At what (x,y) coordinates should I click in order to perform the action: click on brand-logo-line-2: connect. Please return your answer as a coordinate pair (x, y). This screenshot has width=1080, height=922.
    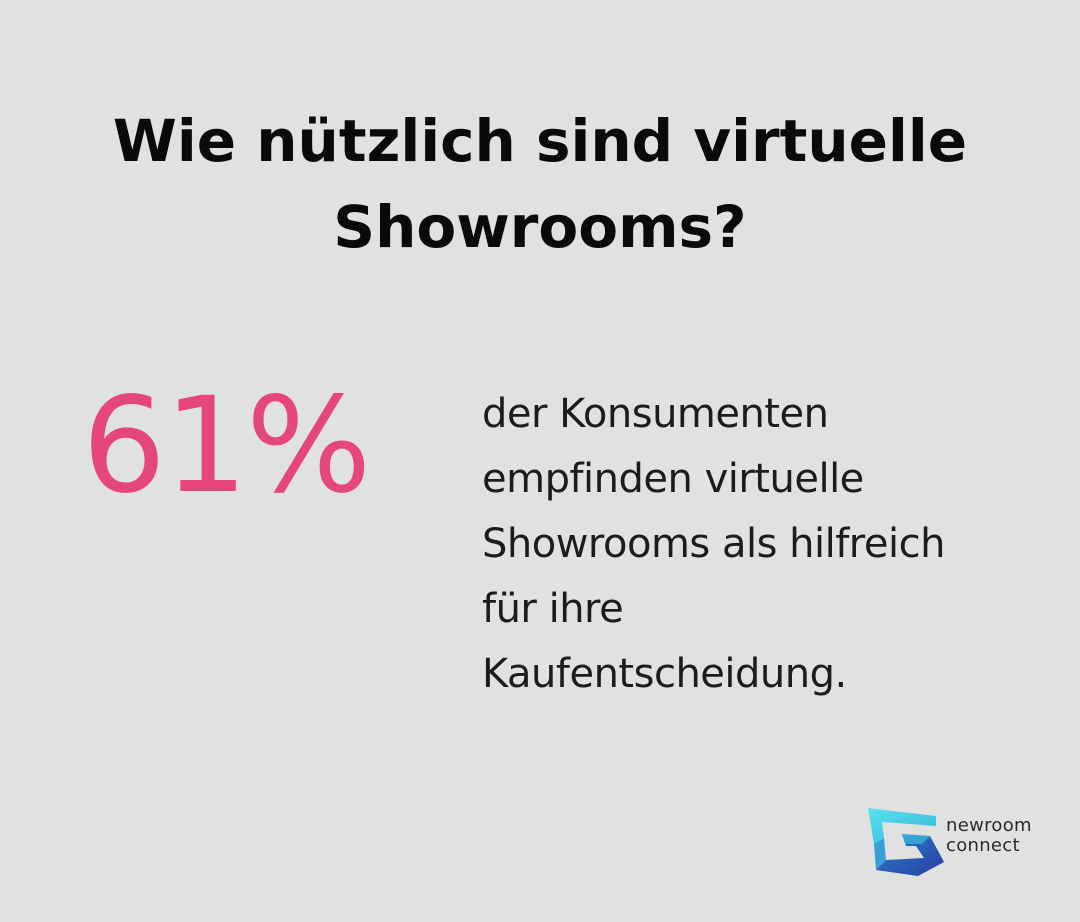
    Looking at the image, I should click on (983, 845).